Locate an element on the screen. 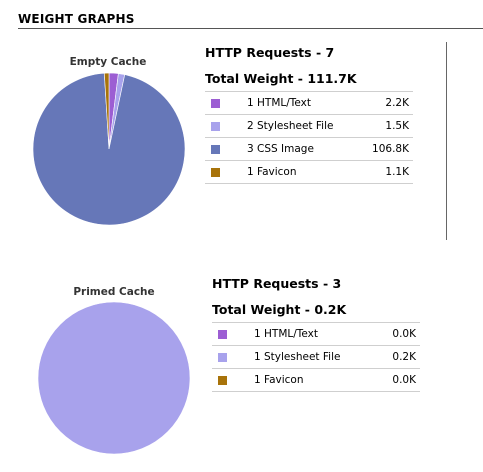 This screenshot has height=472, width=483. pie-slice-favicon is located at coordinates (106, 111).